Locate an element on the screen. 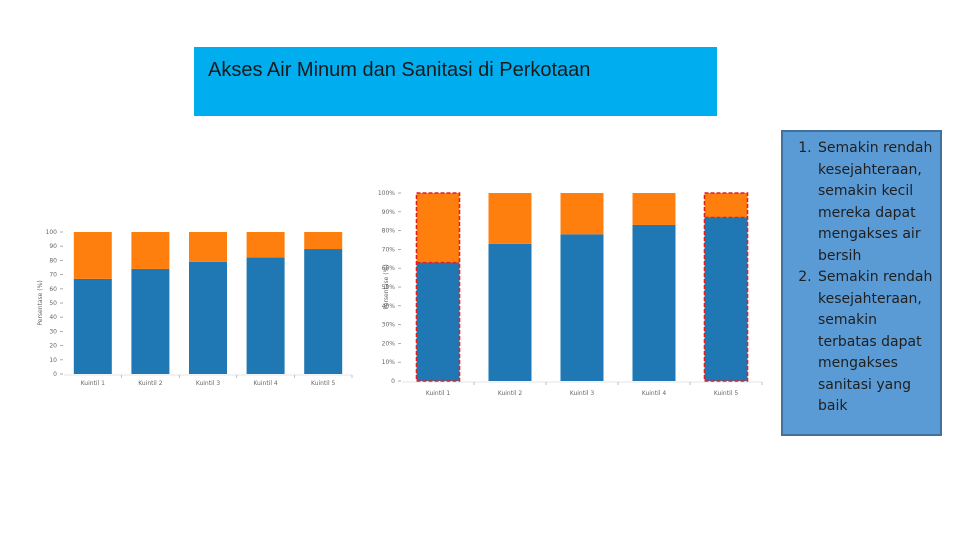 This screenshot has height=540, width=960. y-tick-label: 70% is located at coordinates (389, 249).